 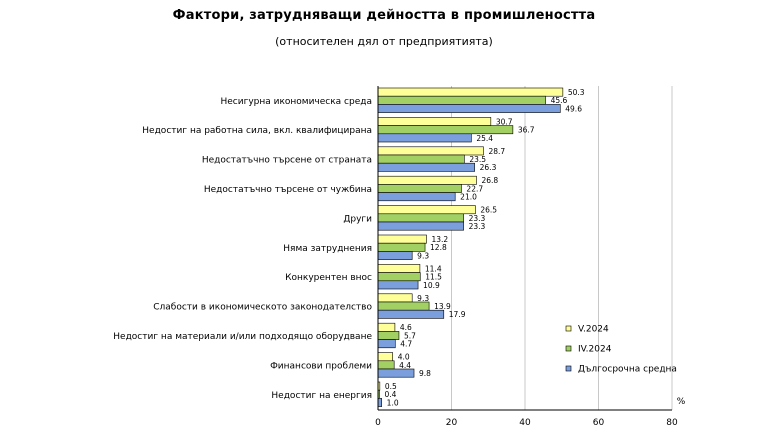 I want to click on x-tick-label: 20, so click(x=452, y=423).